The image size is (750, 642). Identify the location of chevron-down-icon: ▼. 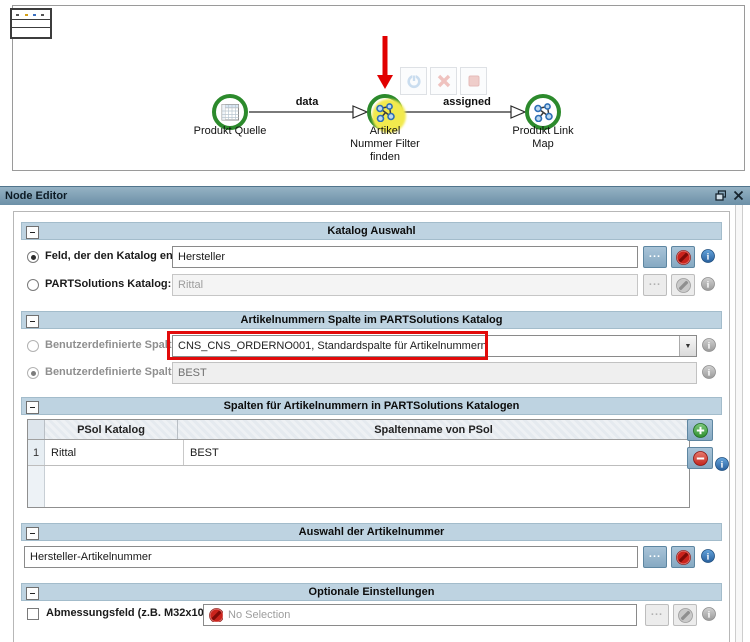
(687, 346).